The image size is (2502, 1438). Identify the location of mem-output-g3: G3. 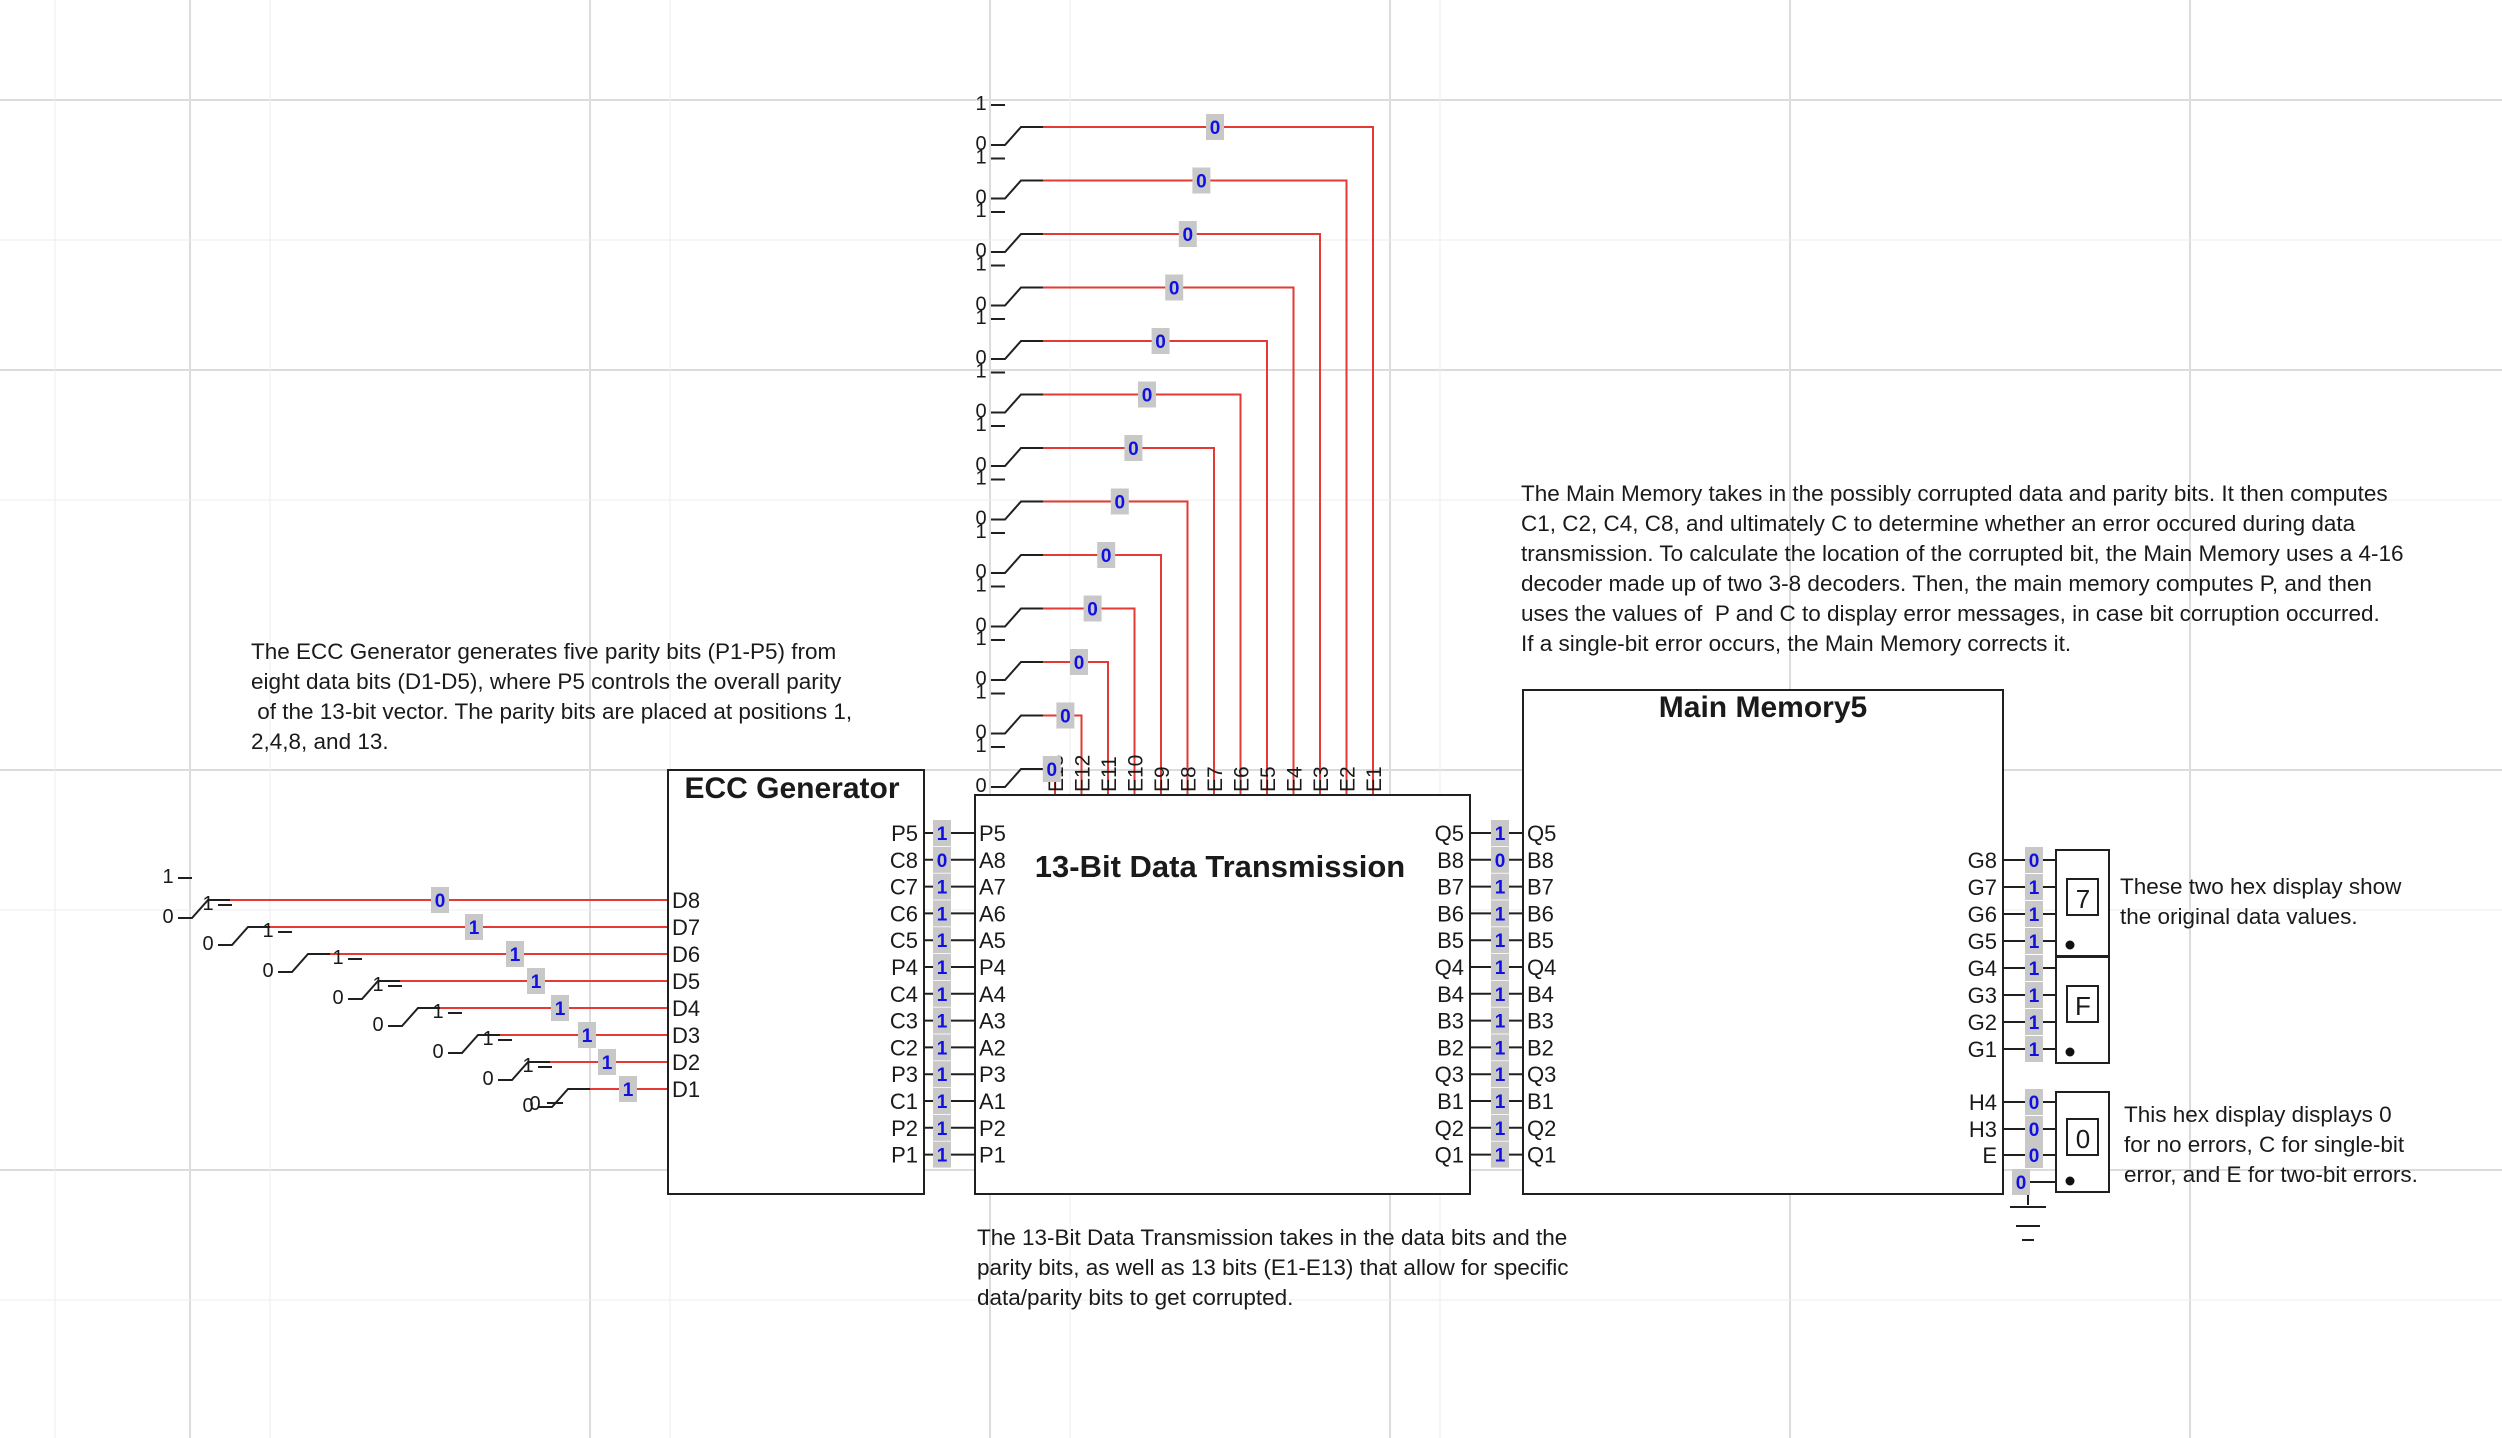
(1982, 995).